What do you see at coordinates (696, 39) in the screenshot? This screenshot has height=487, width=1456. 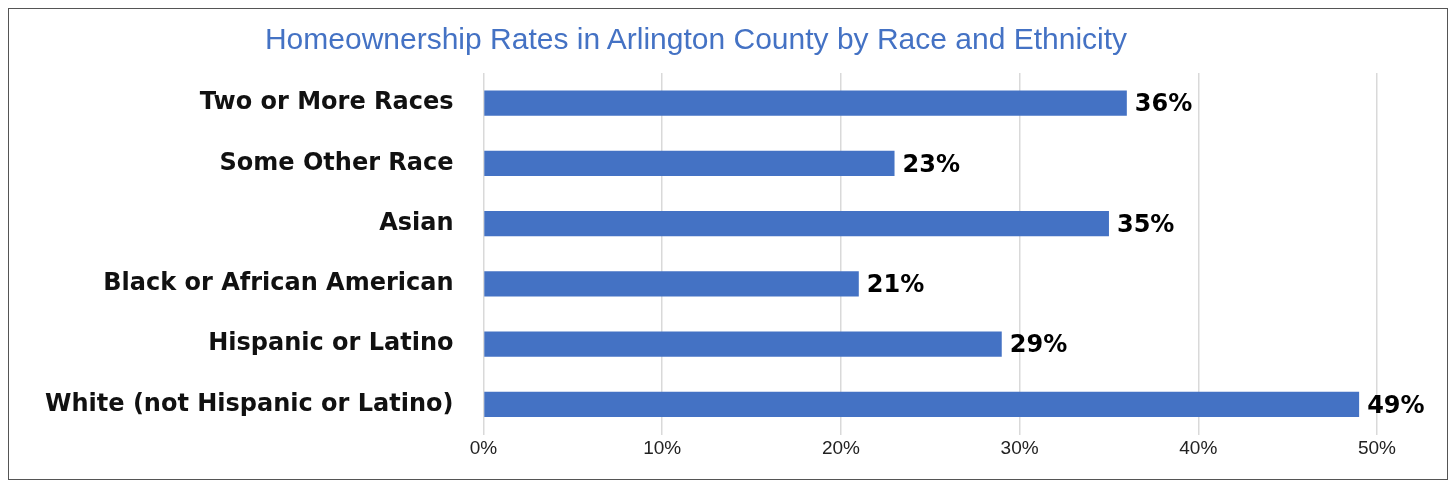 I see `chart-title: Homeownership Rates in Arlington County by Race and Ethnicity` at bounding box center [696, 39].